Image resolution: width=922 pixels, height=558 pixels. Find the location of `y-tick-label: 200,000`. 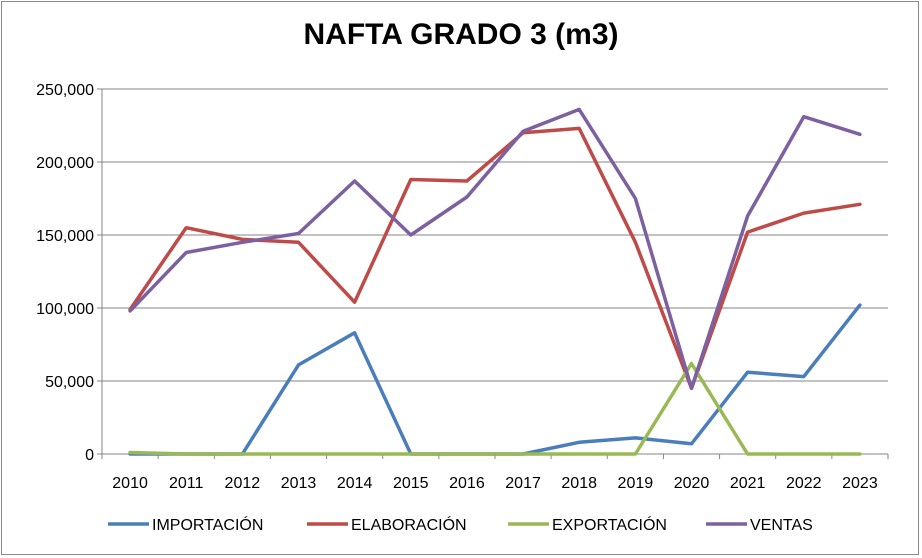

y-tick-label: 200,000 is located at coordinates (65, 163).